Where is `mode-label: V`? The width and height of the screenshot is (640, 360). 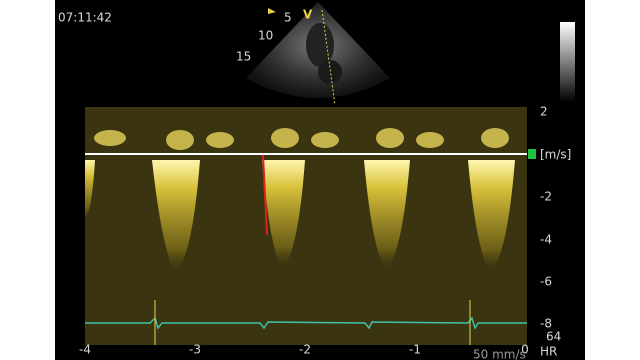 mode-label: V is located at coordinates (308, 15).